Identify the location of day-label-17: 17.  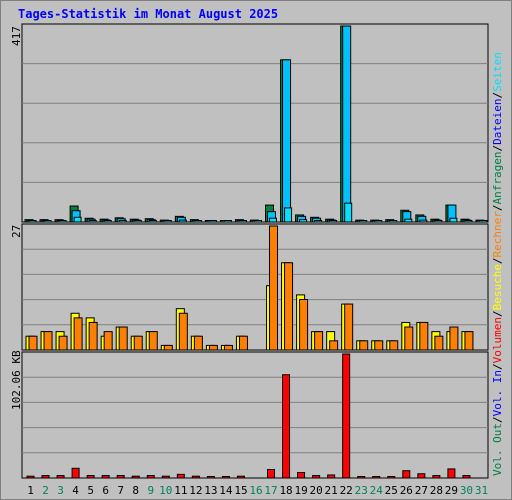
(270, 490).